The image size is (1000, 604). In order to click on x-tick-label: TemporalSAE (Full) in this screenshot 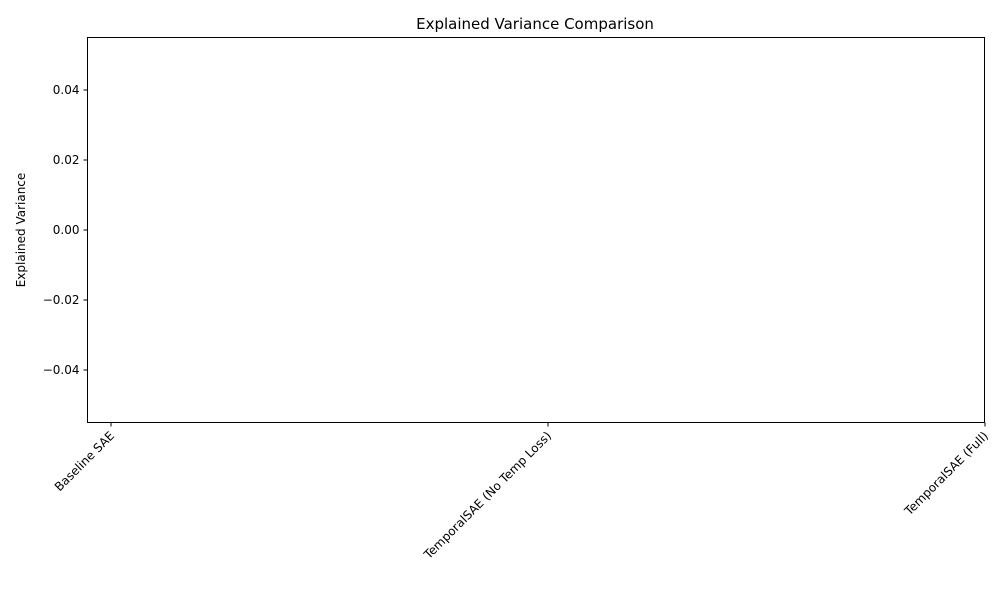, I will do `click(946, 474)`.